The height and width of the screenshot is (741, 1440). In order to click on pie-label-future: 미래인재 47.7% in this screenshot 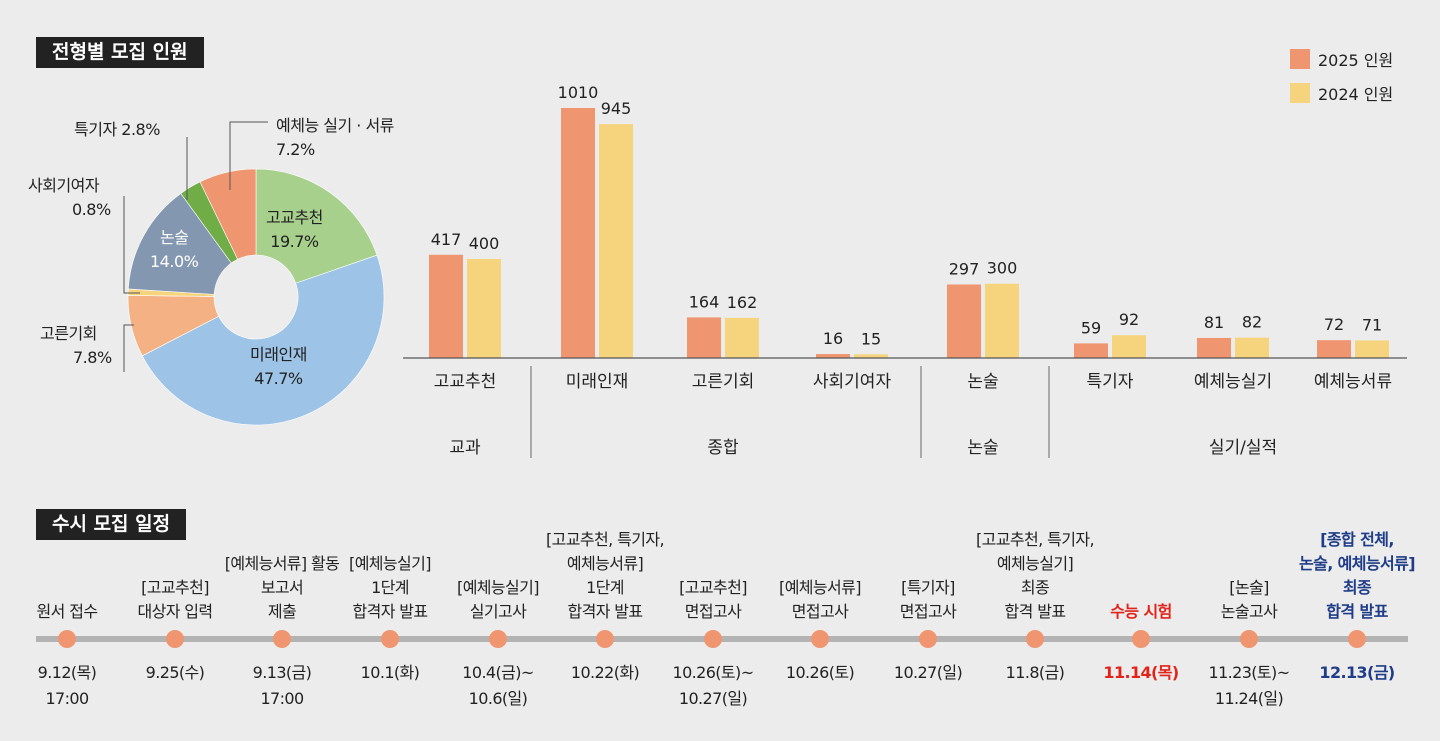, I will do `click(278, 367)`.